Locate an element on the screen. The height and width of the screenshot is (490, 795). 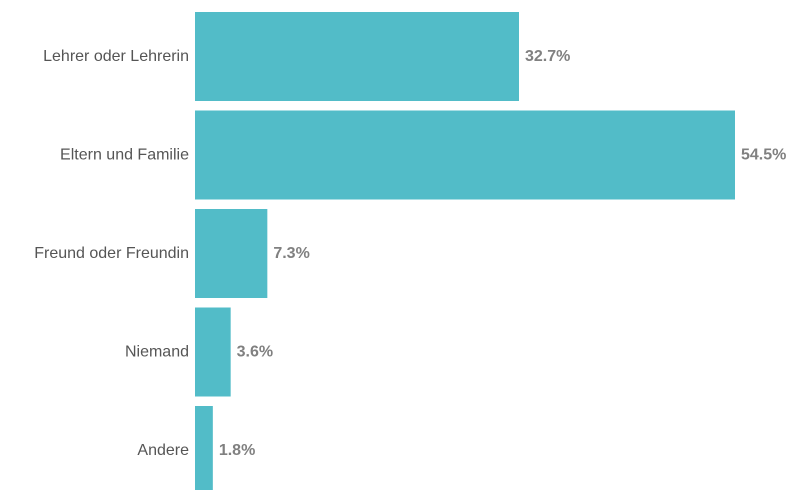
category-label-1: Eltern und Familie is located at coordinates (124, 155).